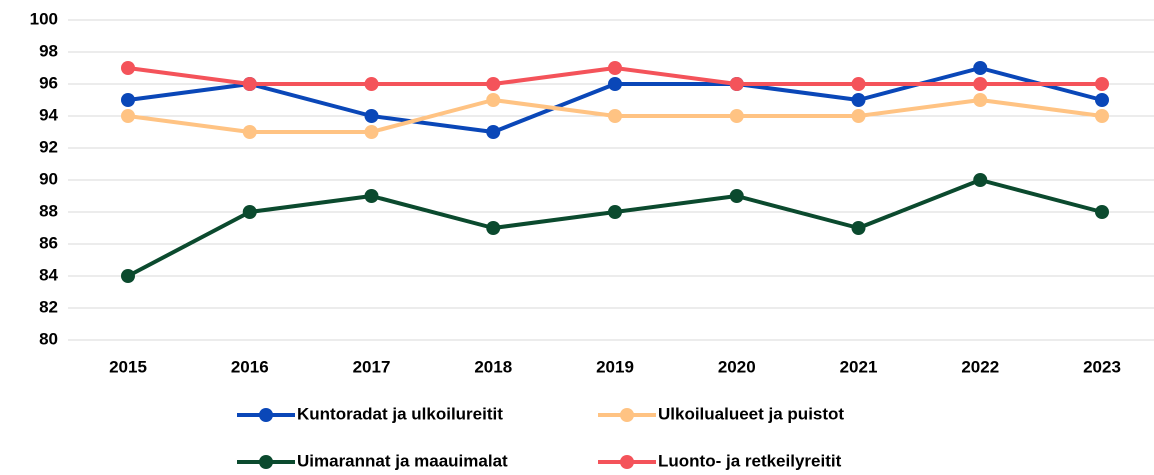 The width and height of the screenshot is (1154, 475). What do you see at coordinates (48, 338) in the screenshot?
I see `y-tick-label: 80` at bounding box center [48, 338].